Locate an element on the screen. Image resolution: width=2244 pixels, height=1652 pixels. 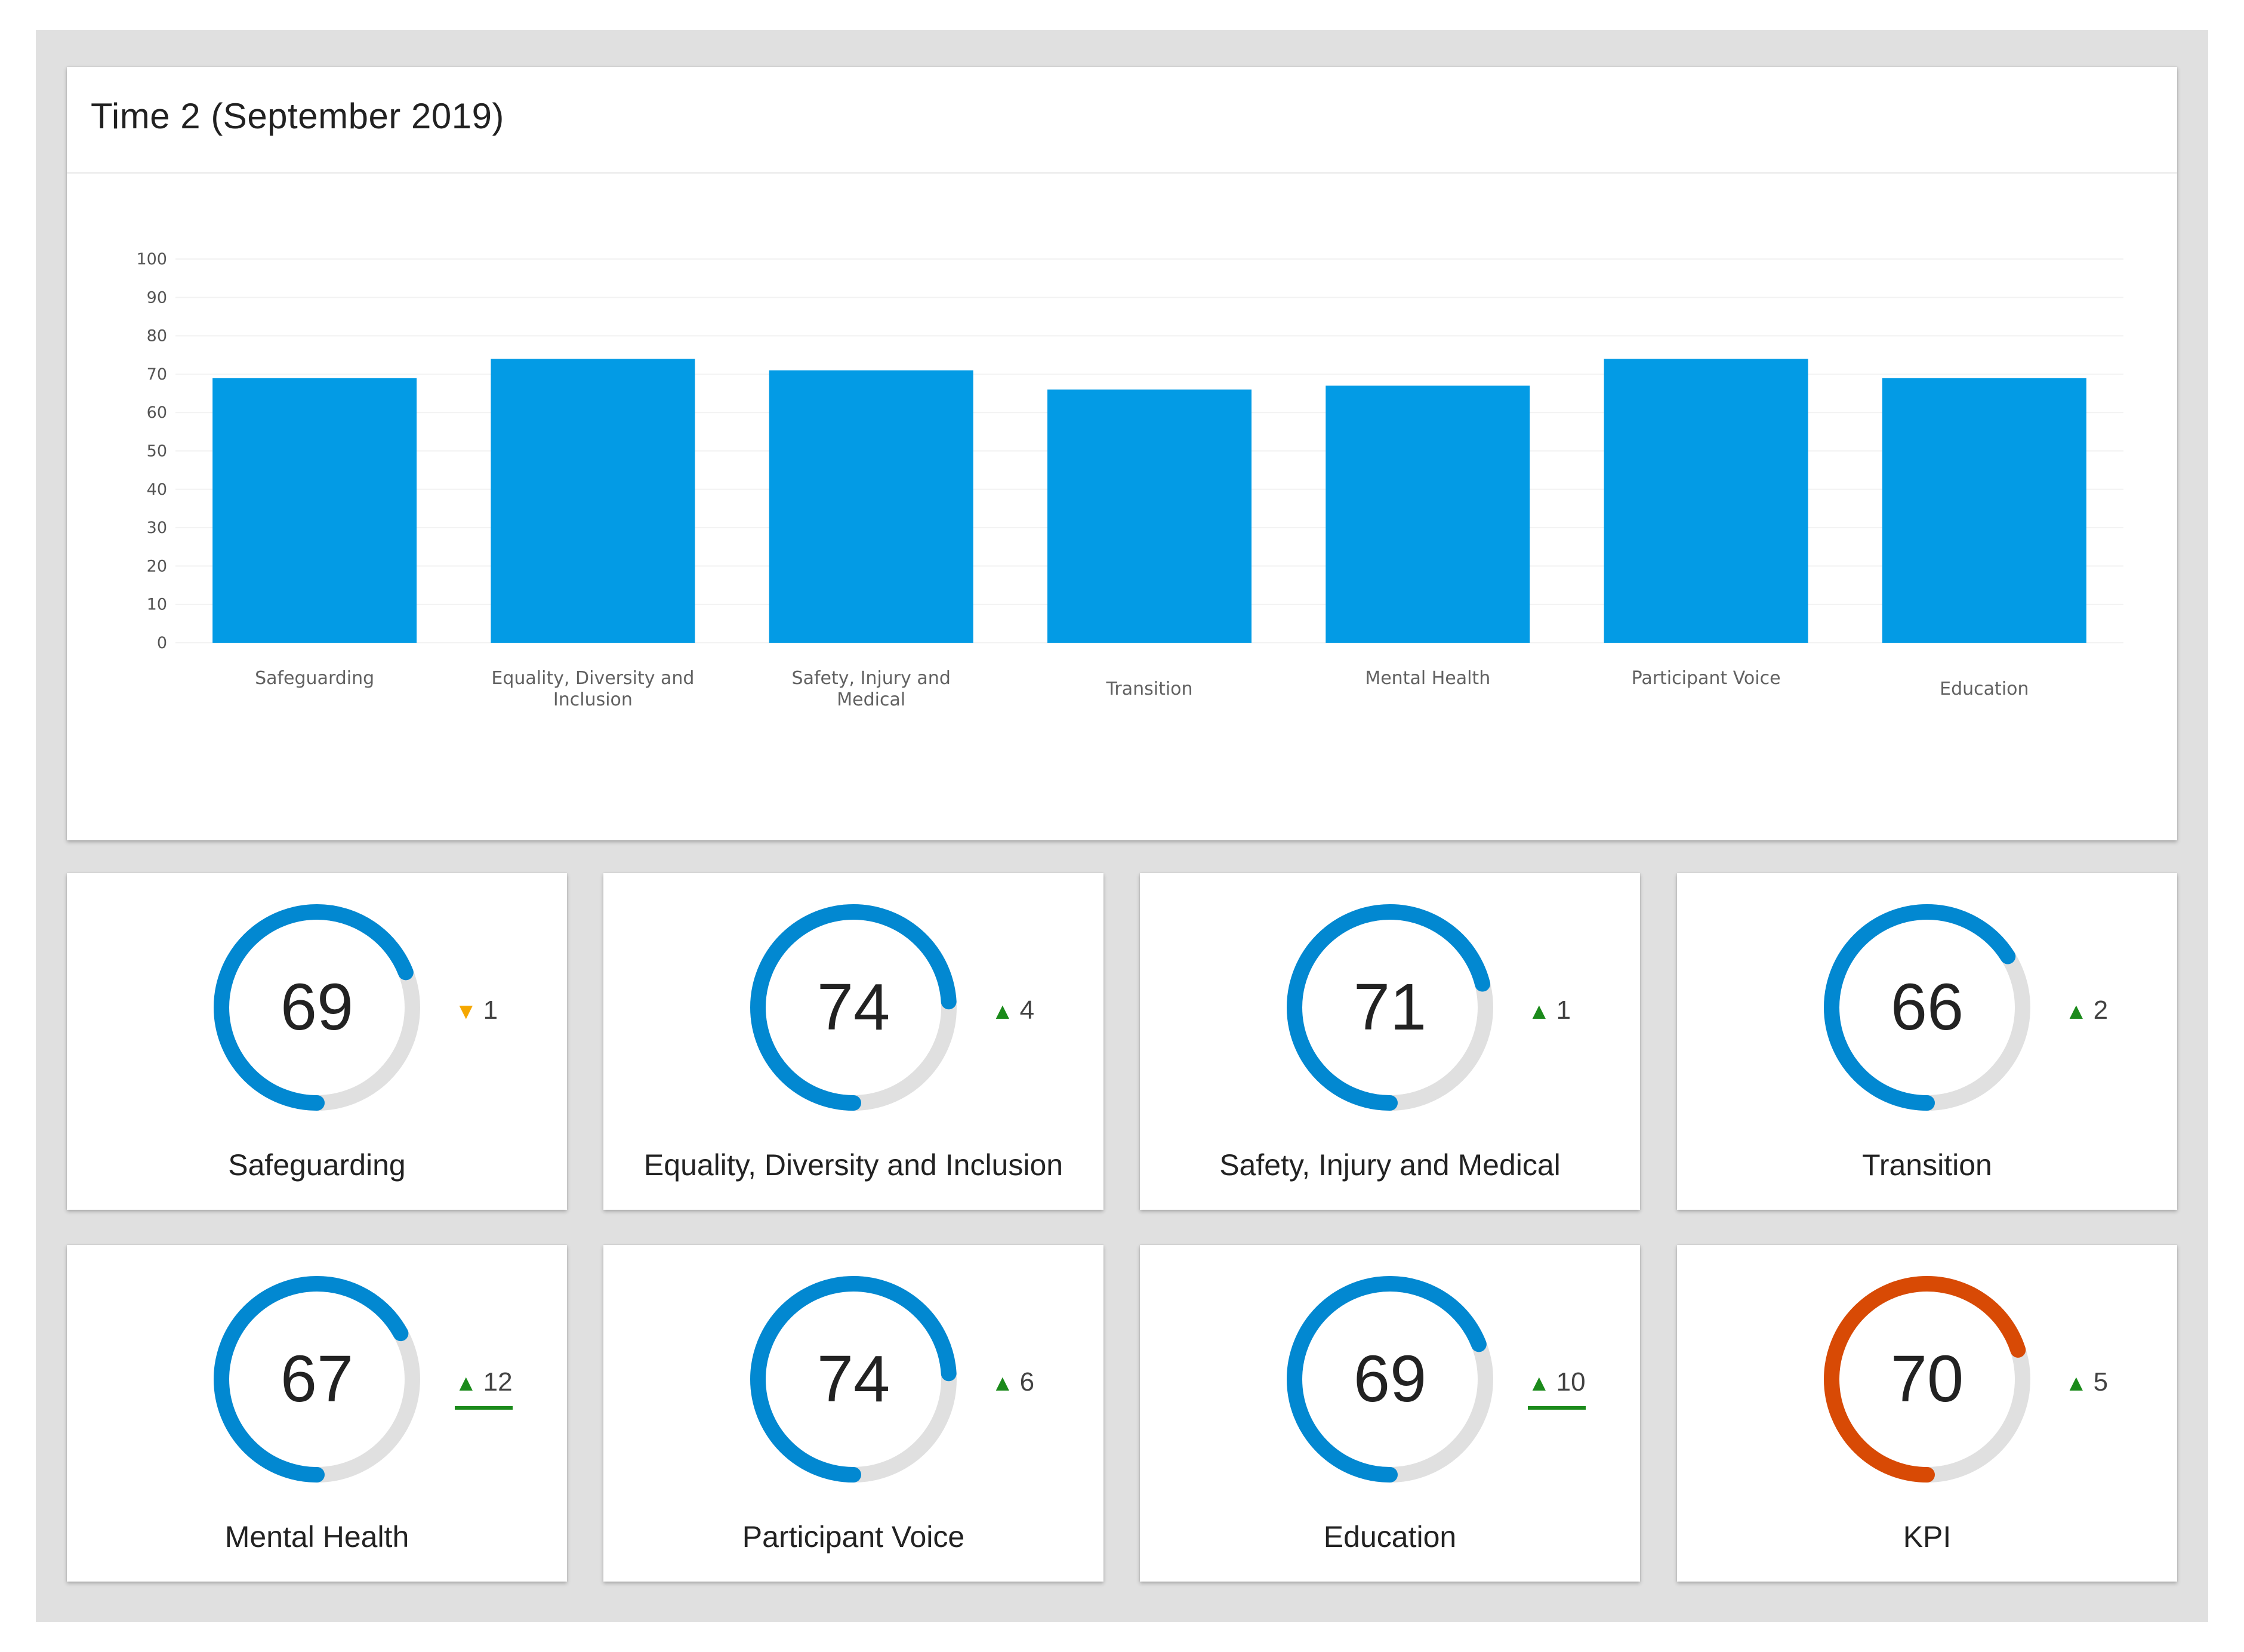
chart-divider is located at coordinates (1122, 173).